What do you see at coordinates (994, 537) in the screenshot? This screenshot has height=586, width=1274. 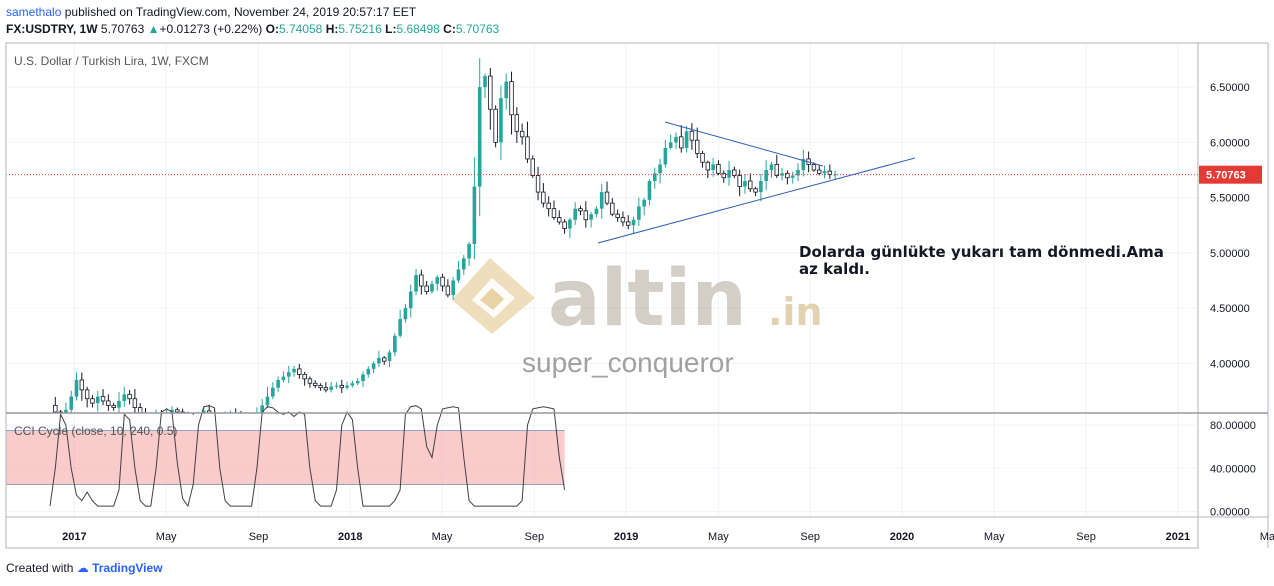 I see `time-tick-label: May` at bounding box center [994, 537].